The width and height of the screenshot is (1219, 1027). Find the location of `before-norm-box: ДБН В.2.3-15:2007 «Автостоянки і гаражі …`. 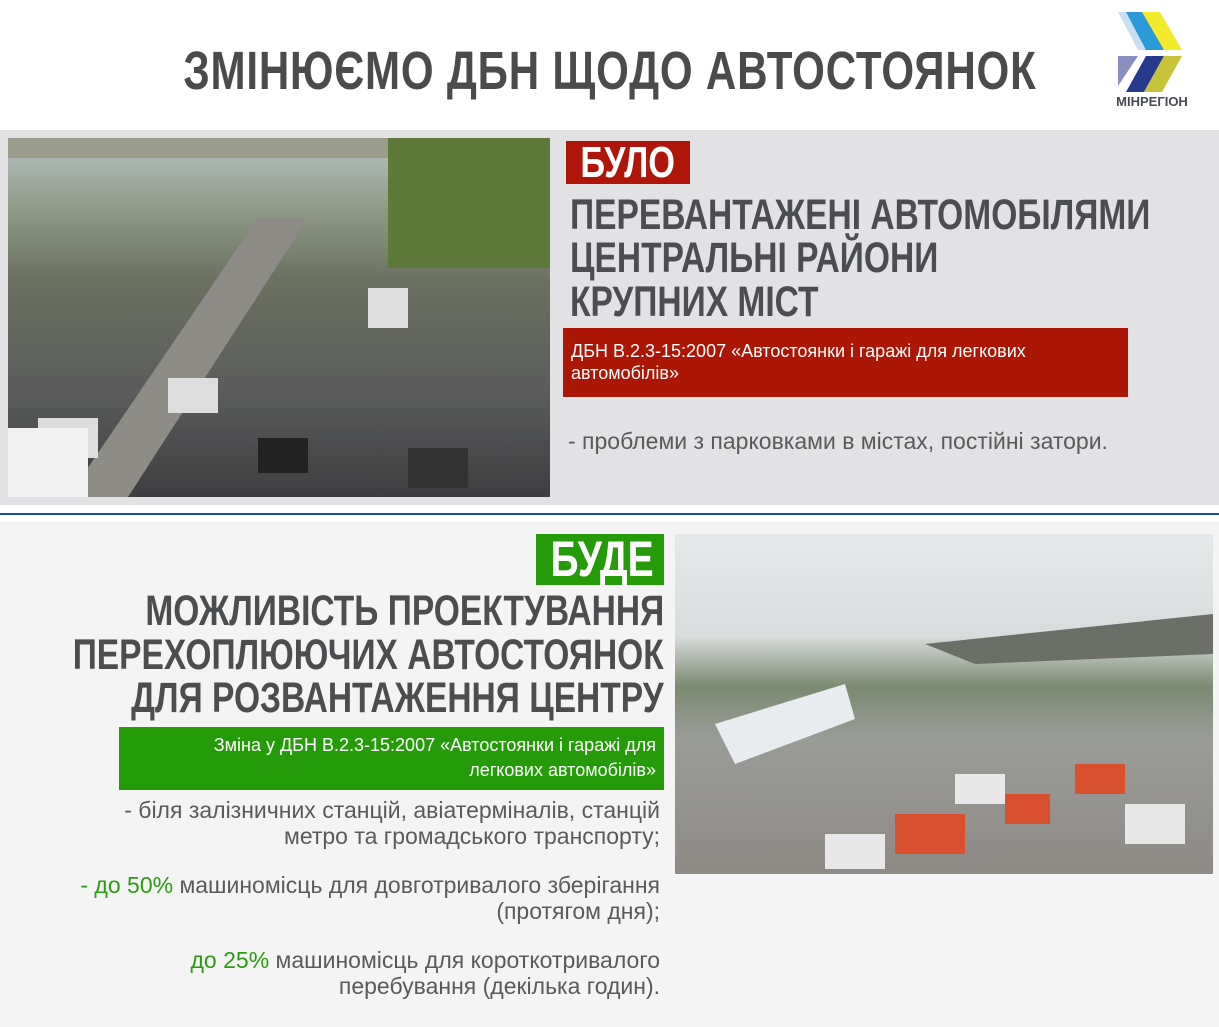

before-norm-box: ДБН В.2.3-15:2007 «Автостоянки і гаражі … is located at coordinates (845, 362).